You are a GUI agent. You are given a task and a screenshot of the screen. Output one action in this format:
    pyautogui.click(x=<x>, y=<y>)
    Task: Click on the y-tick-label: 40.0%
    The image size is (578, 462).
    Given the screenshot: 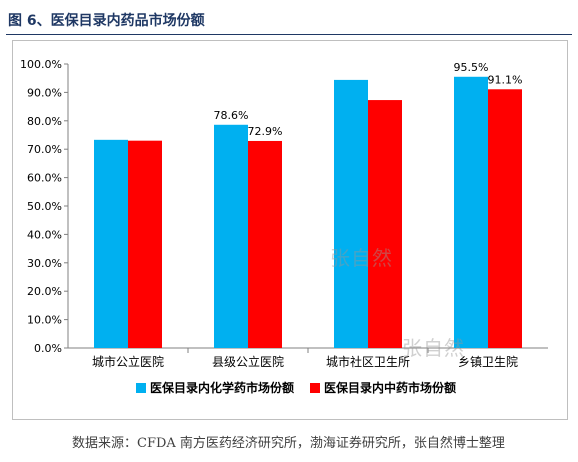 What is the action you would take?
    pyautogui.click(x=44, y=234)
    